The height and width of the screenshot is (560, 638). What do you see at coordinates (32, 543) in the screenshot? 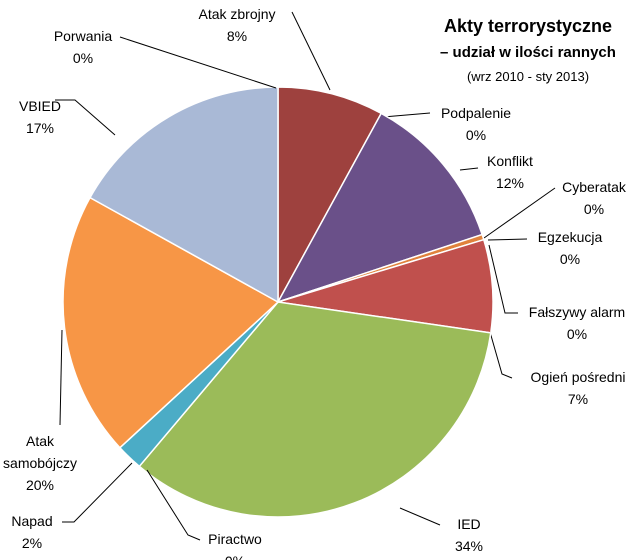
I see `slice-value: 2%` at bounding box center [32, 543].